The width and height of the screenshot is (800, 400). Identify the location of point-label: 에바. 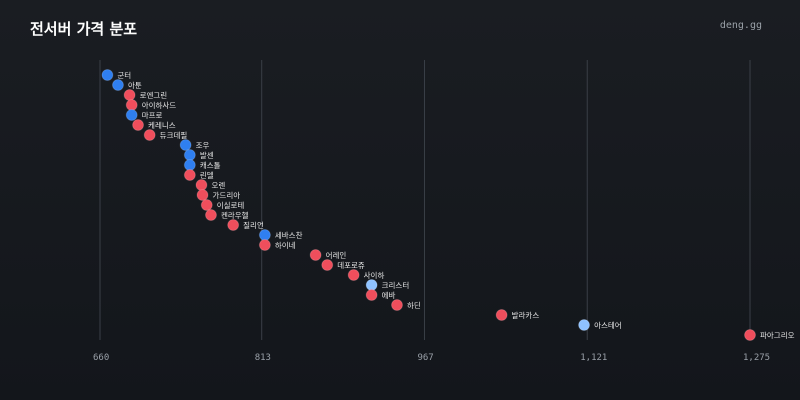
(389, 295).